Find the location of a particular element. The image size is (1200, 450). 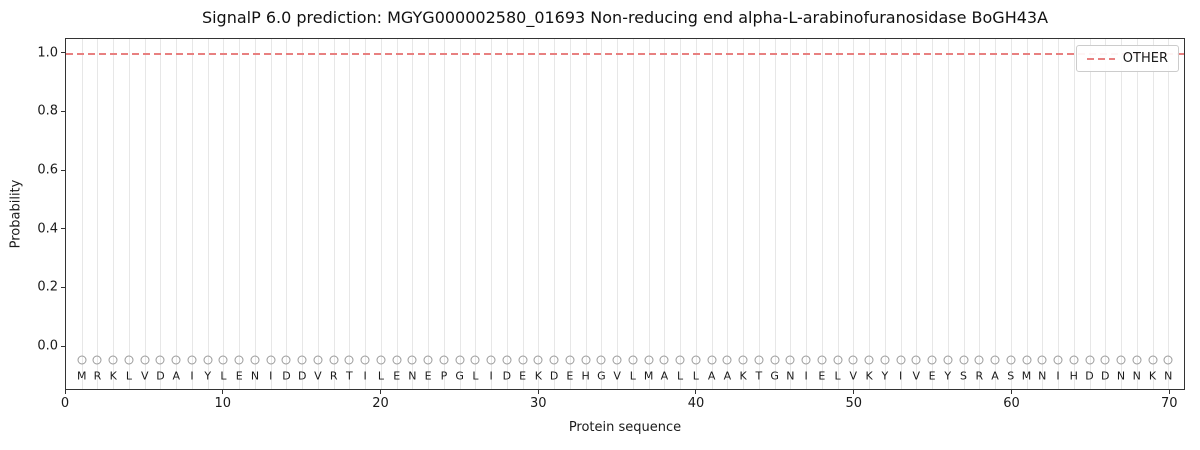

residue-letter: H is located at coordinates (1073, 376).